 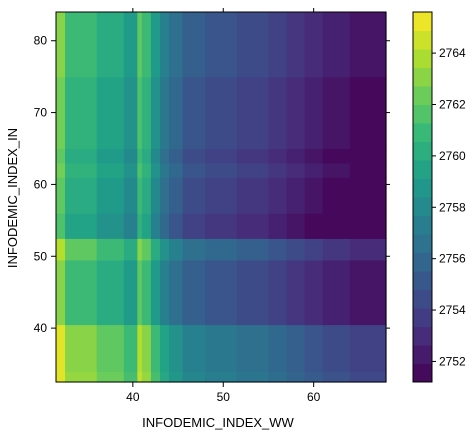 I want to click on colorbar-tick-label: 2760, so click(x=452, y=156).